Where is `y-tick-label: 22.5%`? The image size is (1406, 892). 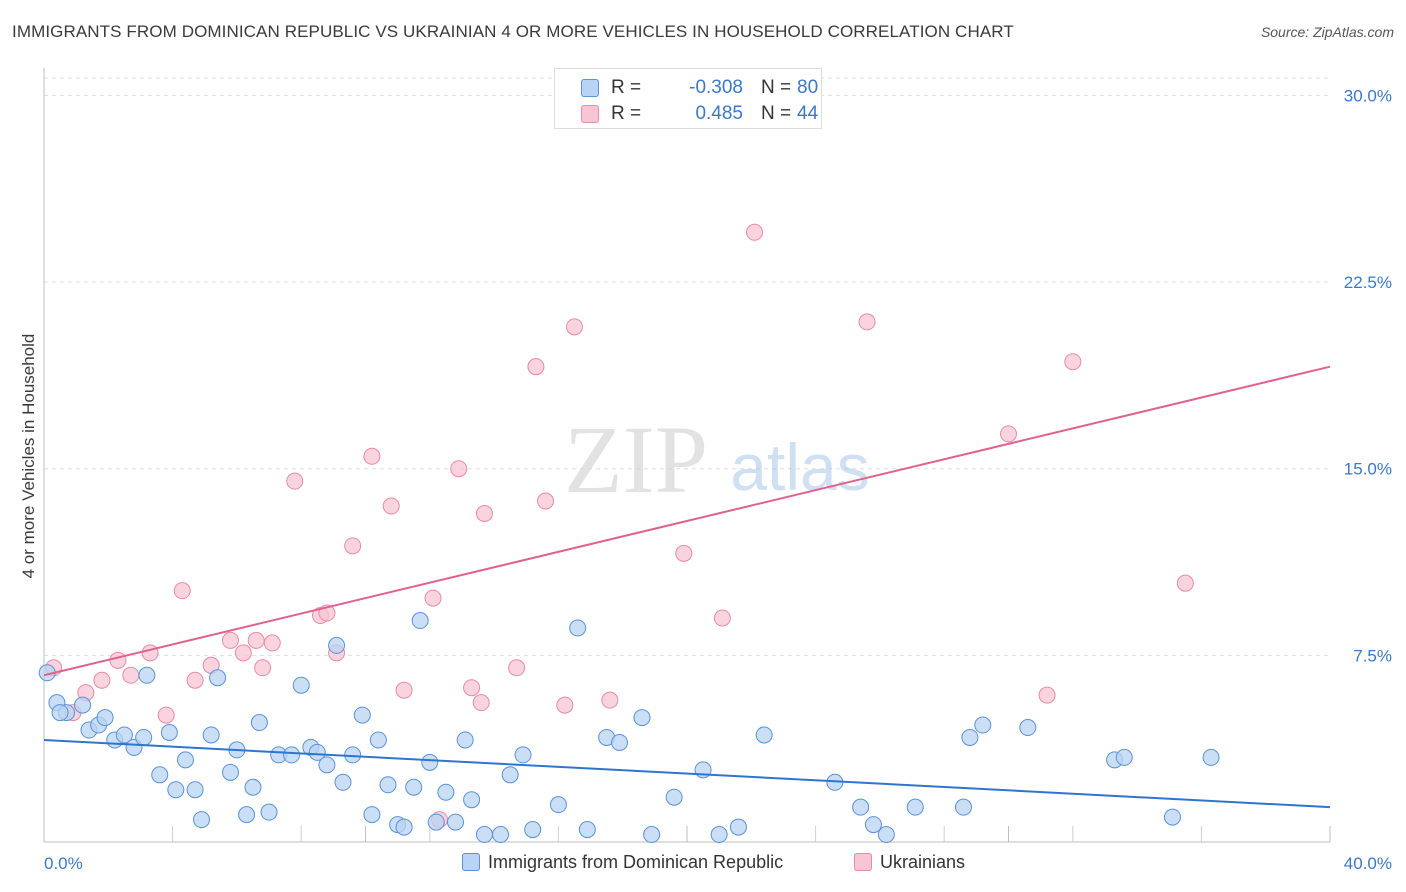 y-tick-label: 22.5% is located at coordinates (1368, 282).